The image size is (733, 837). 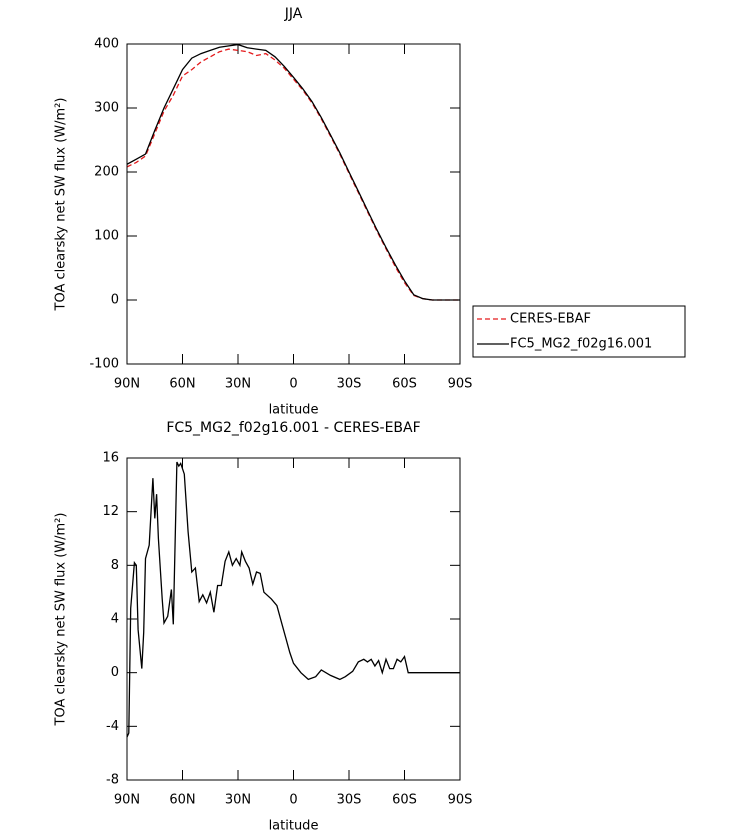 I want to click on y-tick-label: -100, so click(x=104, y=364).